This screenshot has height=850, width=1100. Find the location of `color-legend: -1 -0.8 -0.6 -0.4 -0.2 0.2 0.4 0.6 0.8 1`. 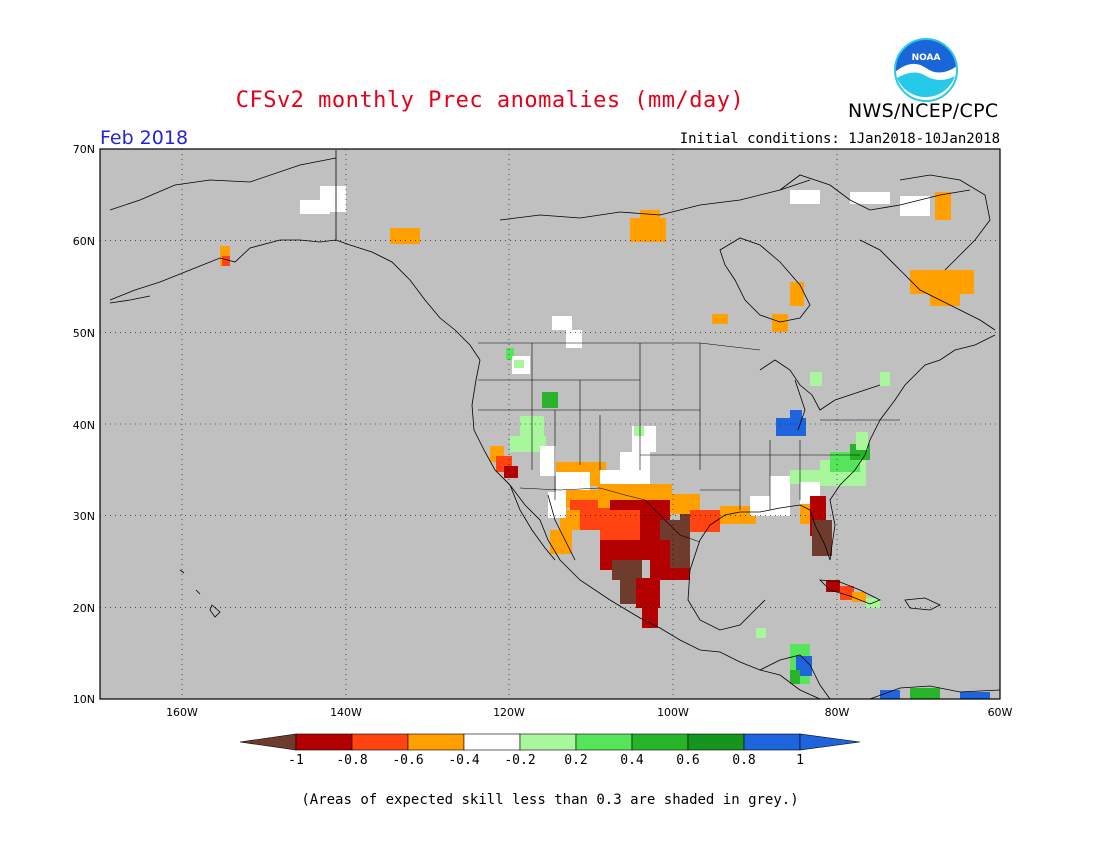

color-legend: -1 -0.8 -0.6 -0.4 -0.2 0.2 0.4 0.6 0.8 1 is located at coordinates (550, 750).